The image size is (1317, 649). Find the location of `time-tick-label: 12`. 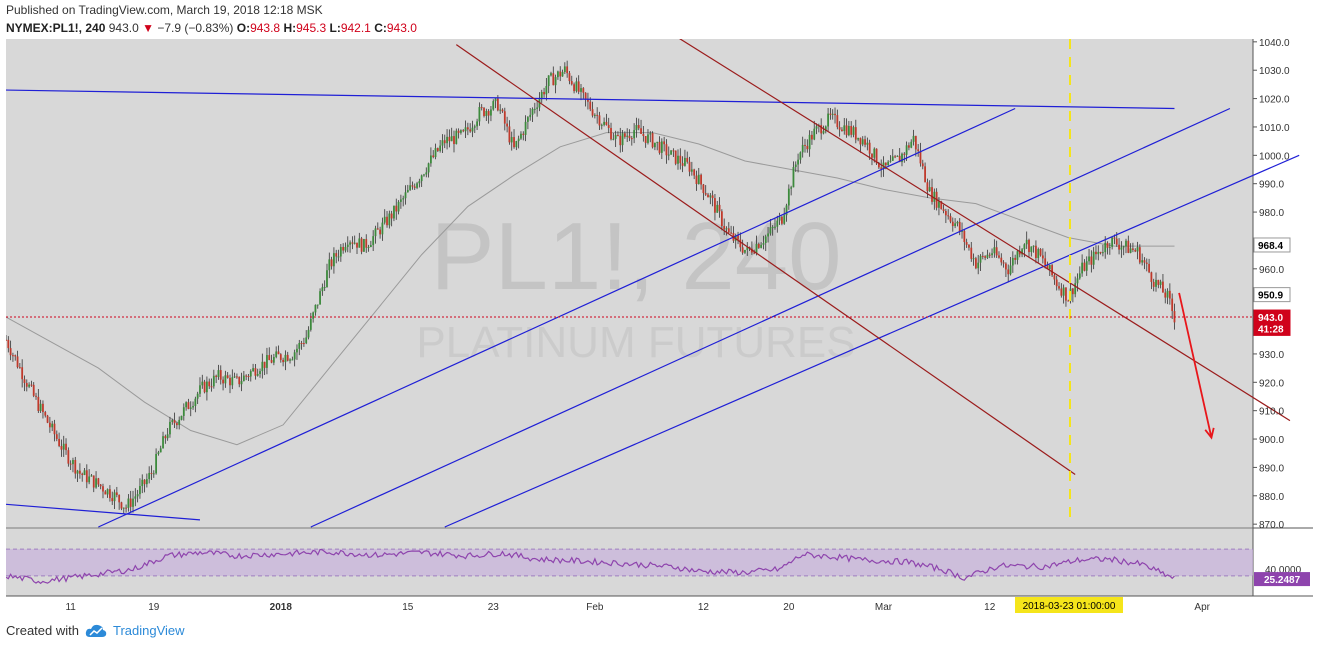

time-tick-label: 12 is located at coordinates (704, 607).